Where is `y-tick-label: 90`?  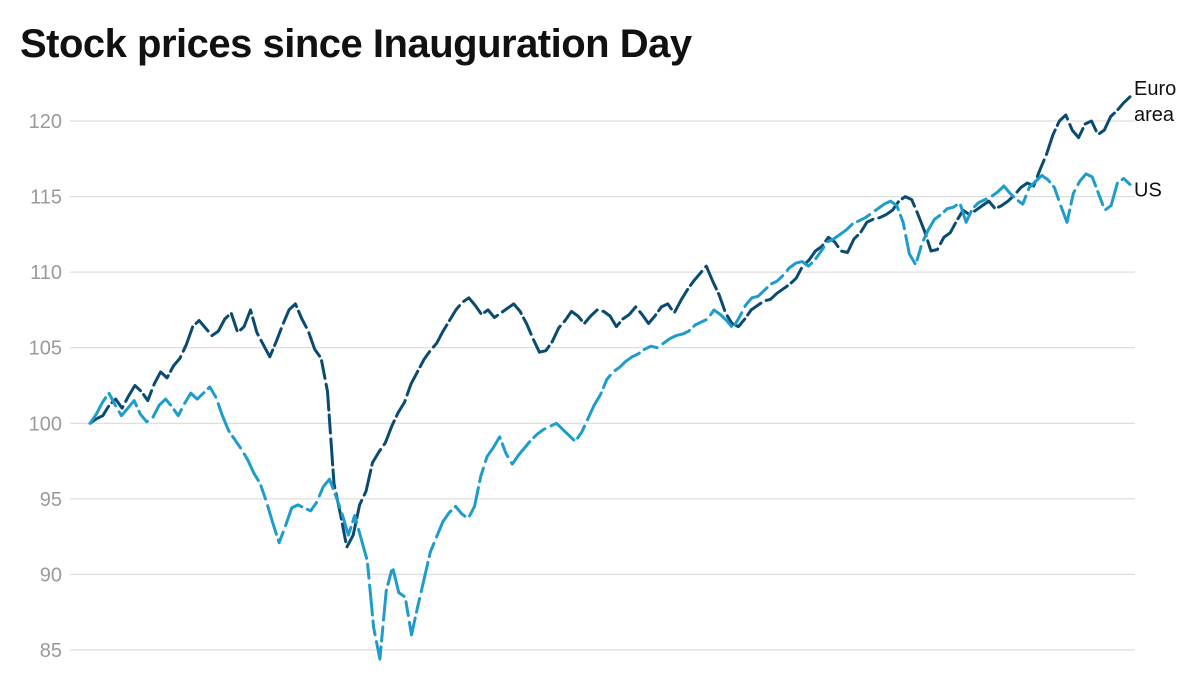
y-tick-label: 90 is located at coordinates (51, 575).